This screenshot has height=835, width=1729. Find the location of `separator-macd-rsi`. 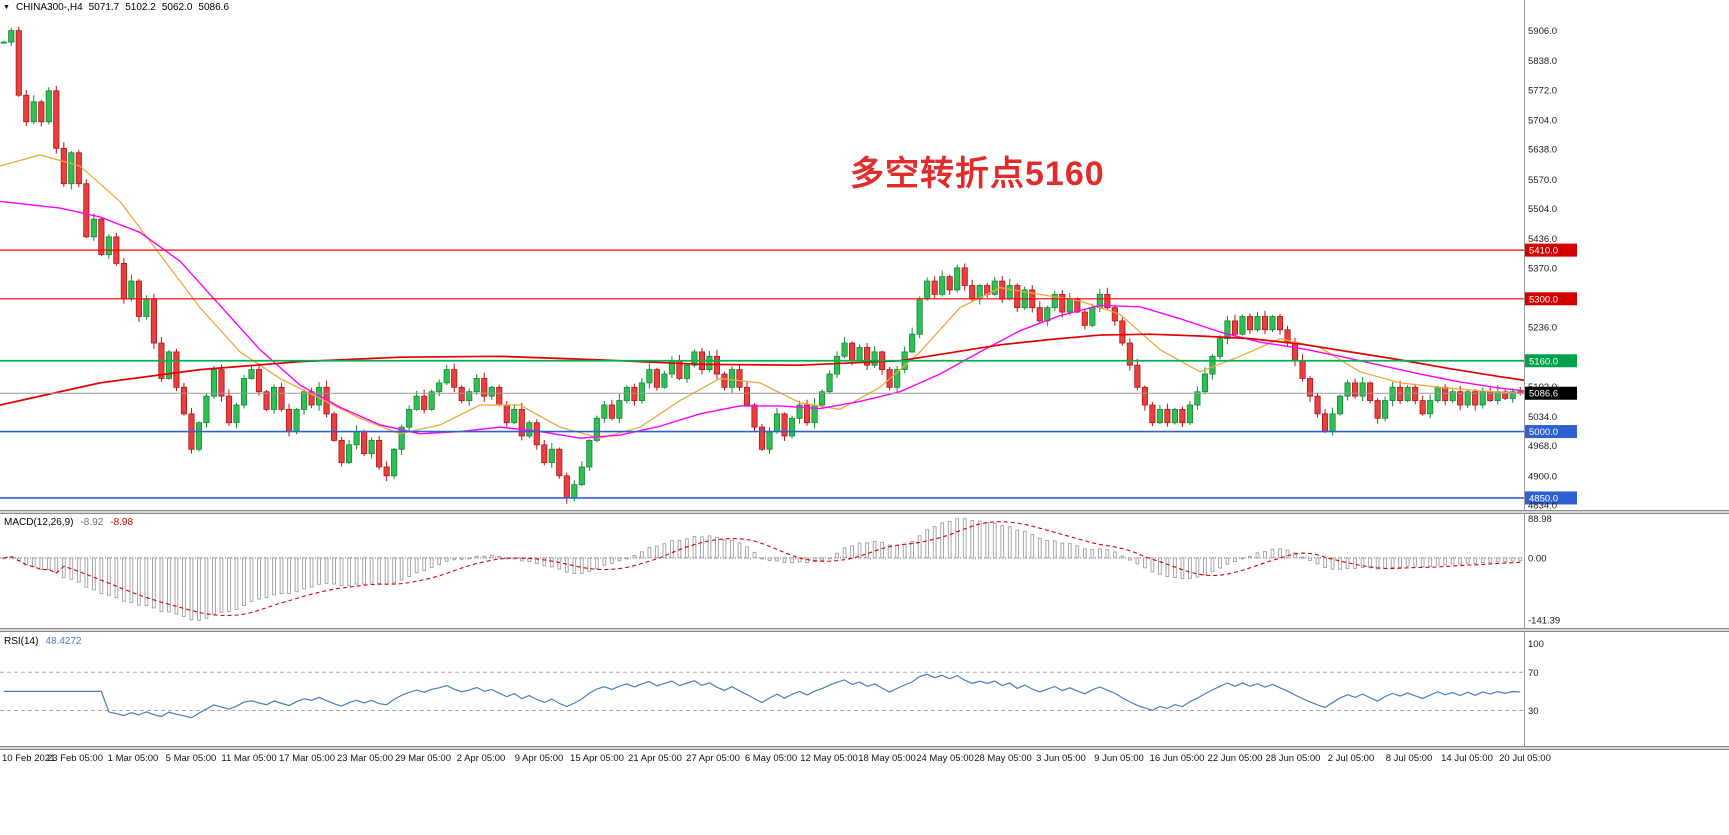

separator-macd-rsi is located at coordinates (864, 630).